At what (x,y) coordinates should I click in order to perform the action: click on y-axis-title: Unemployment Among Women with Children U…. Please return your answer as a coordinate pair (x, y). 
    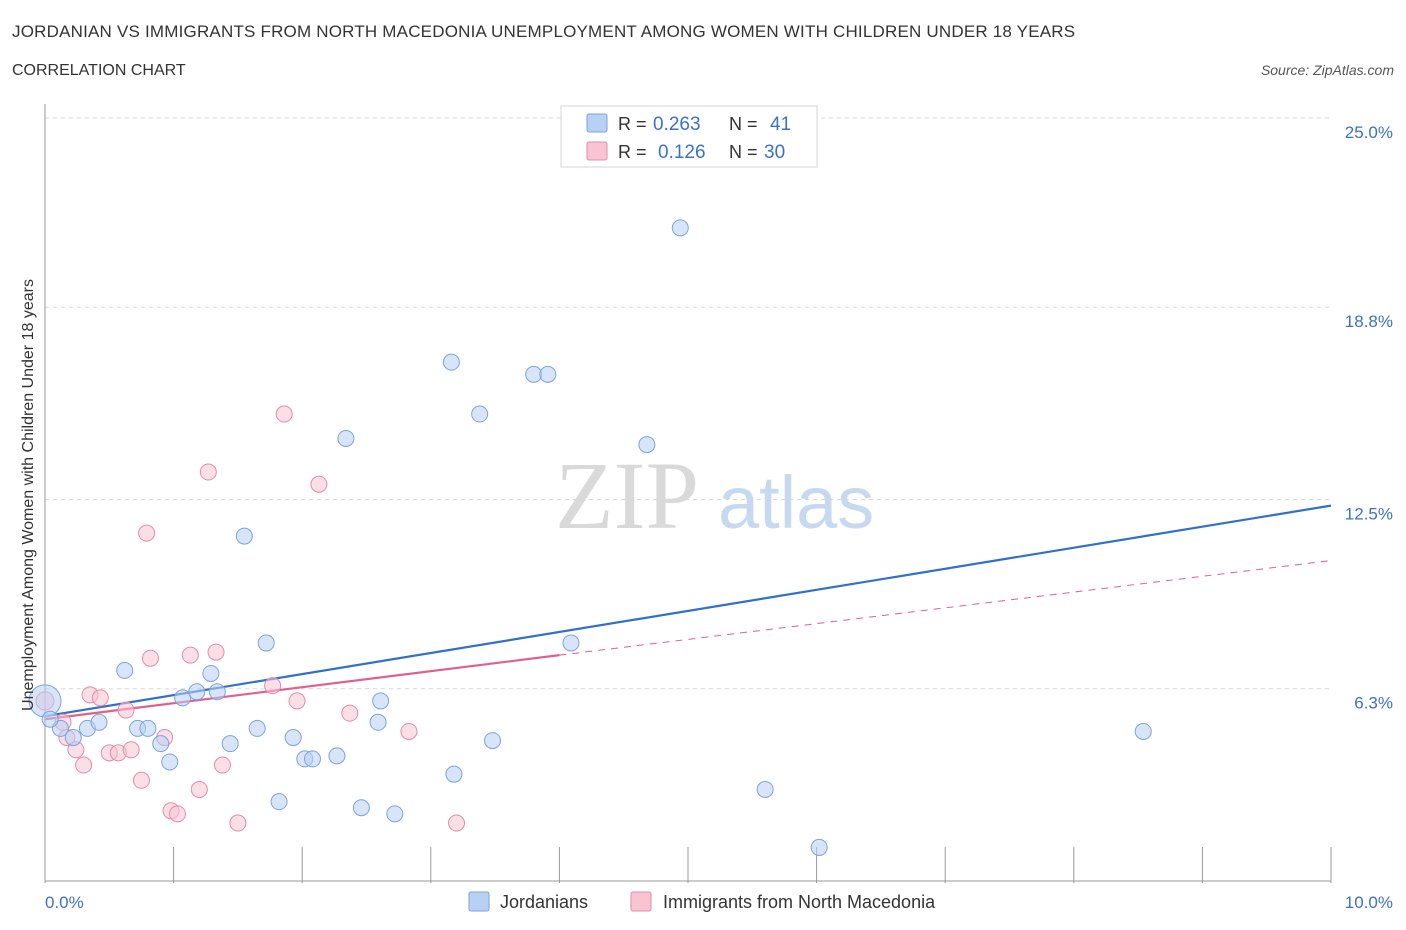
    Looking at the image, I should click on (28, 495).